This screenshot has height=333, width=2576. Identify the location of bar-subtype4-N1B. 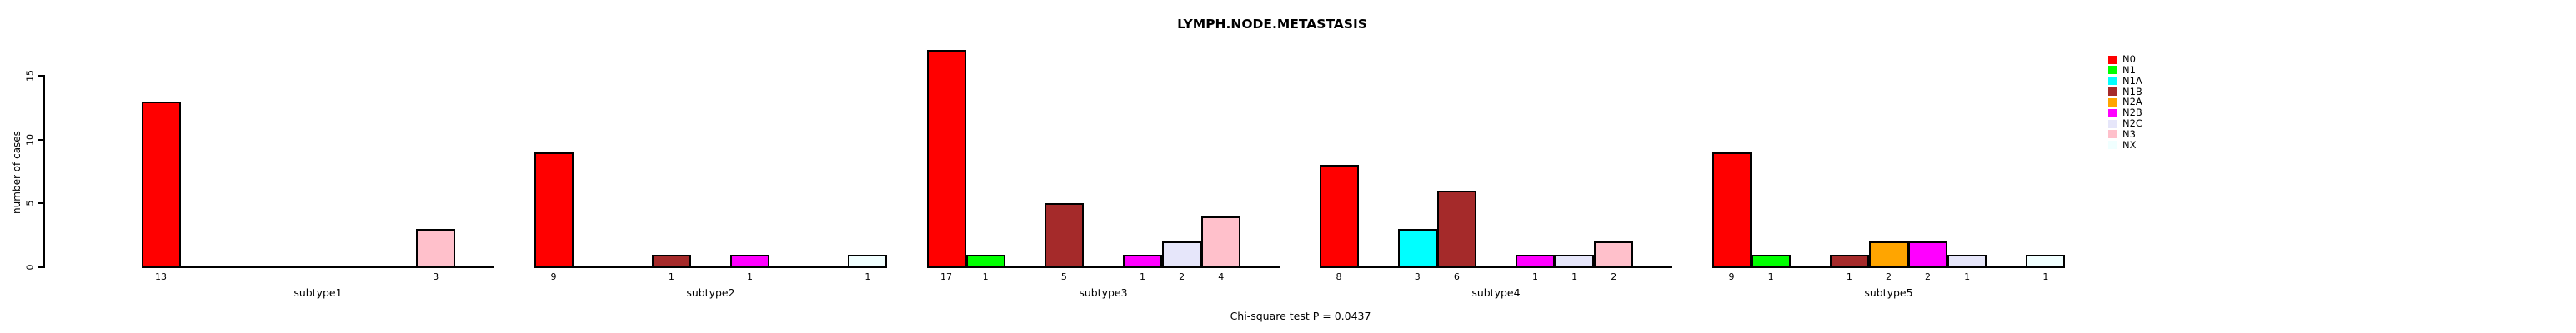
(1456, 229).